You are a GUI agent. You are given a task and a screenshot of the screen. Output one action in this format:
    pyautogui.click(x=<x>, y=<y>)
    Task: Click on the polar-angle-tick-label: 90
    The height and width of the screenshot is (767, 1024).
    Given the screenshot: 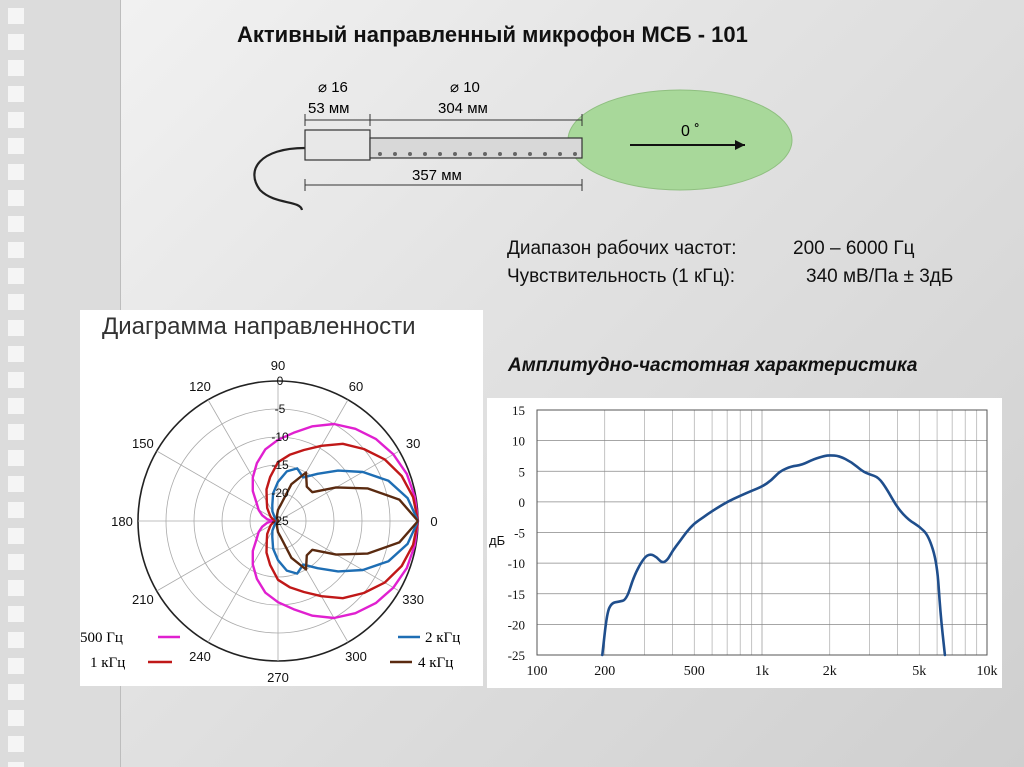 What is the action you would take?
    pyautogui.click(x=278, y=365)
    